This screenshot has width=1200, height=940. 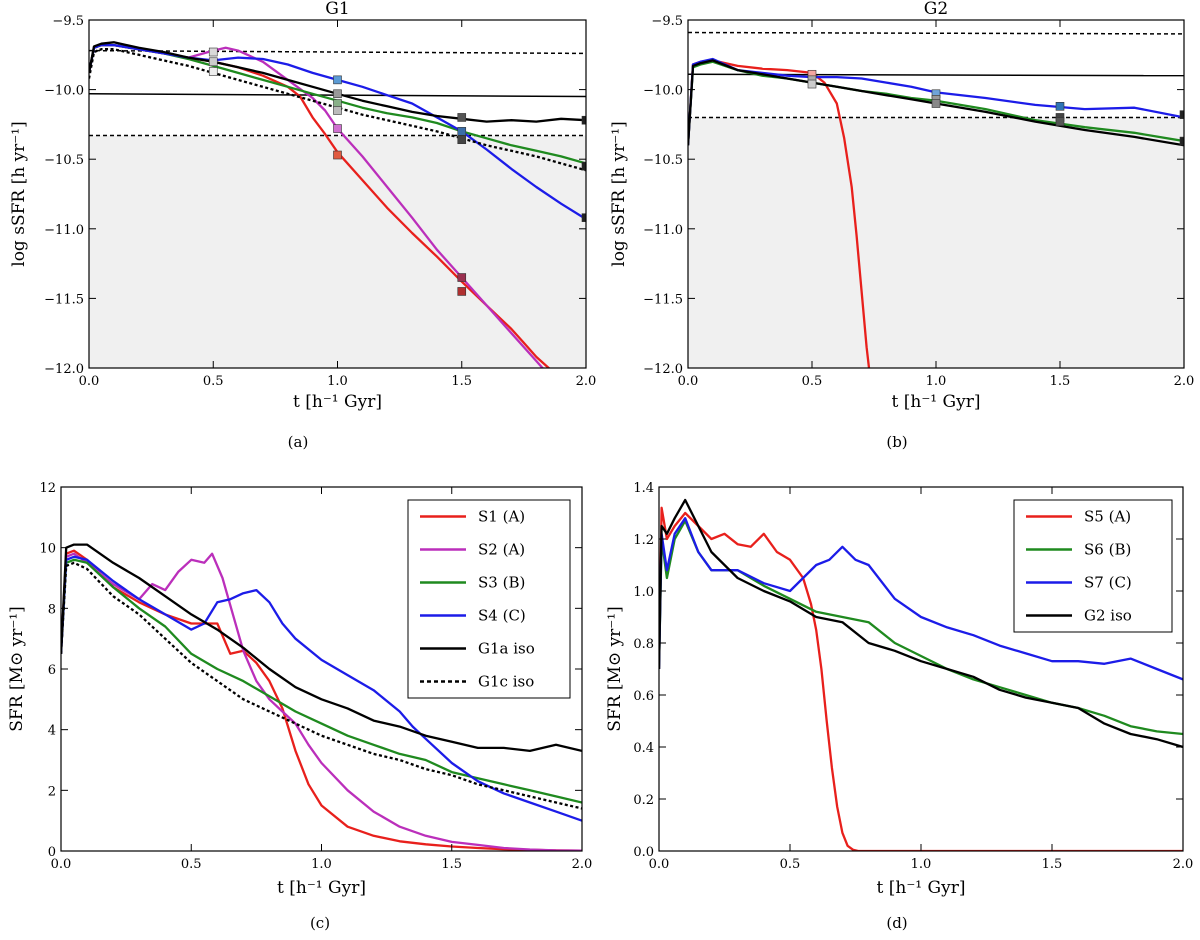 What do you see at coordinates (501, 517) in the screenshot?
I see `legend-label: S1 (A)` at bounding box center [501, 517].